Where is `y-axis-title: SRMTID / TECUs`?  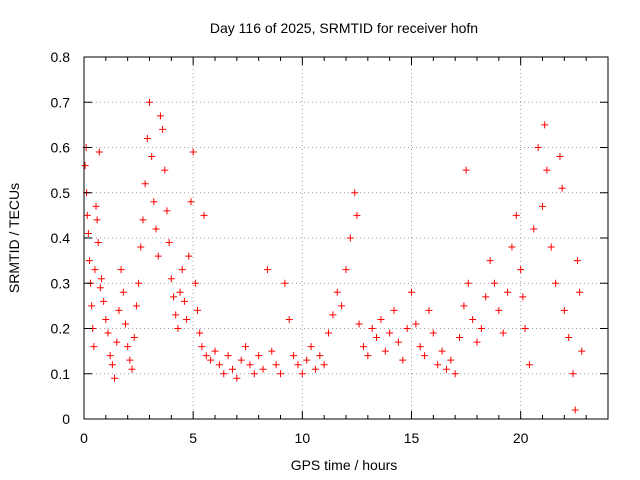
y-axis-title: SRMTID / TECUs is located at coordinates (14, 238).